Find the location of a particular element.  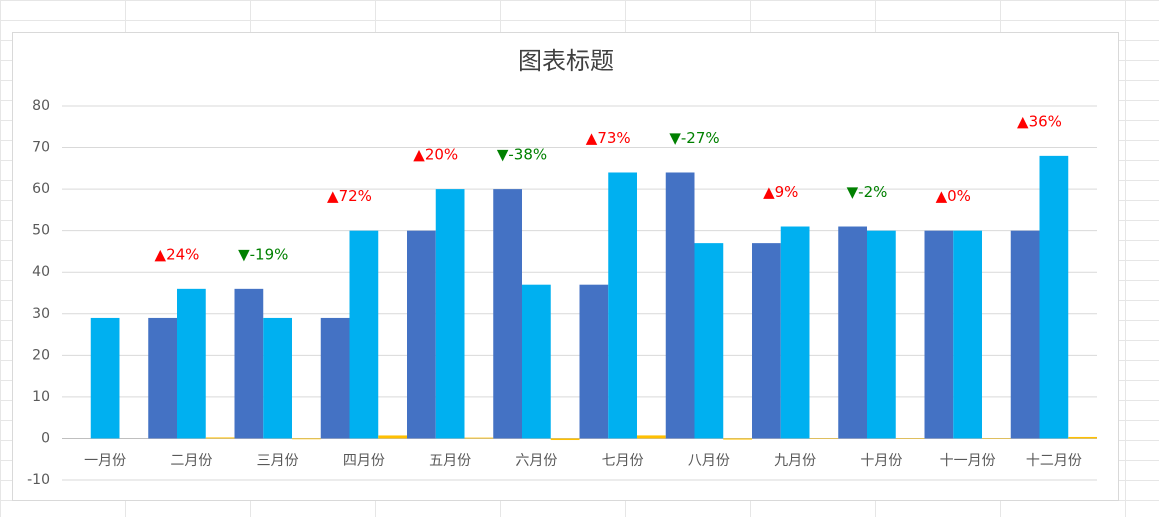

x-tick-label: 九月份 is located at coordinates (795, 461).